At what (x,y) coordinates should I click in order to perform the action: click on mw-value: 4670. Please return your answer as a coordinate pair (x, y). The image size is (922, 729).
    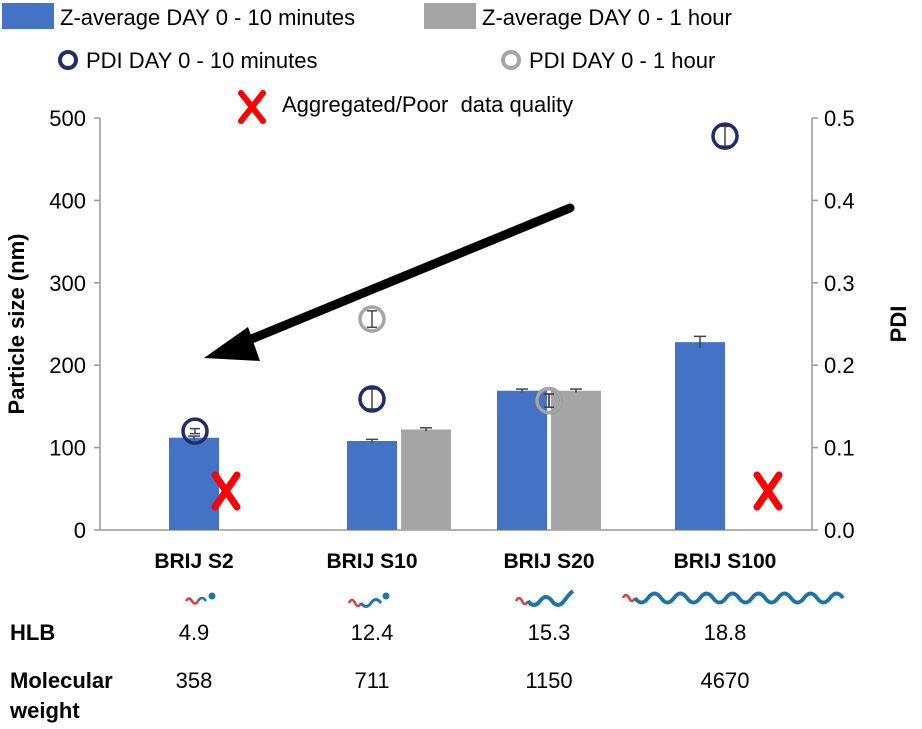
    Looking at the image, I should click on (725, 680).